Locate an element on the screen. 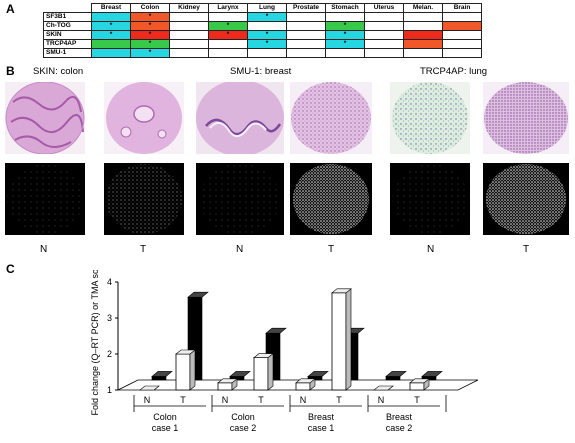 The image size is (575, 443). category-label: Colon is located at coordinates (165, 417).